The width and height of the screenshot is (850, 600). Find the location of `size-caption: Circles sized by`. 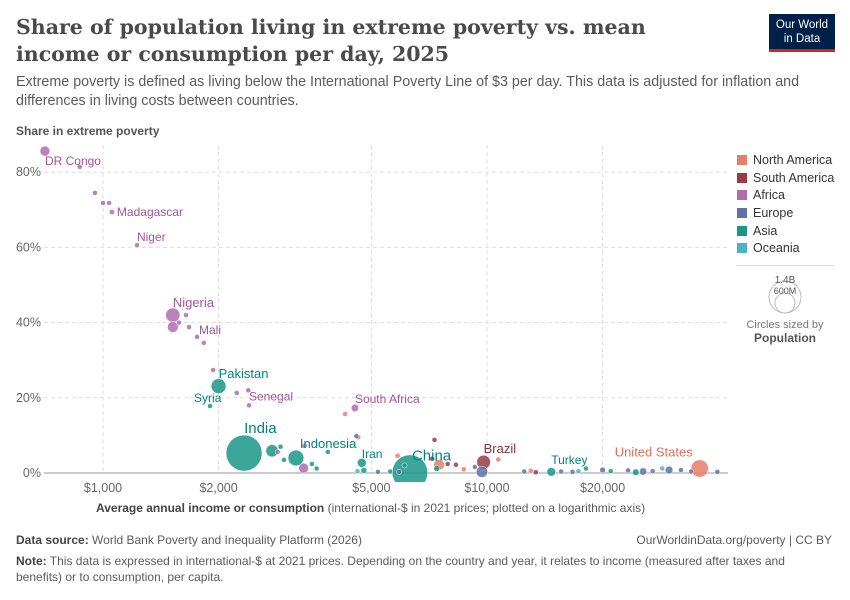

size-caption: Circles sized by is located at coordinates (785, 325).